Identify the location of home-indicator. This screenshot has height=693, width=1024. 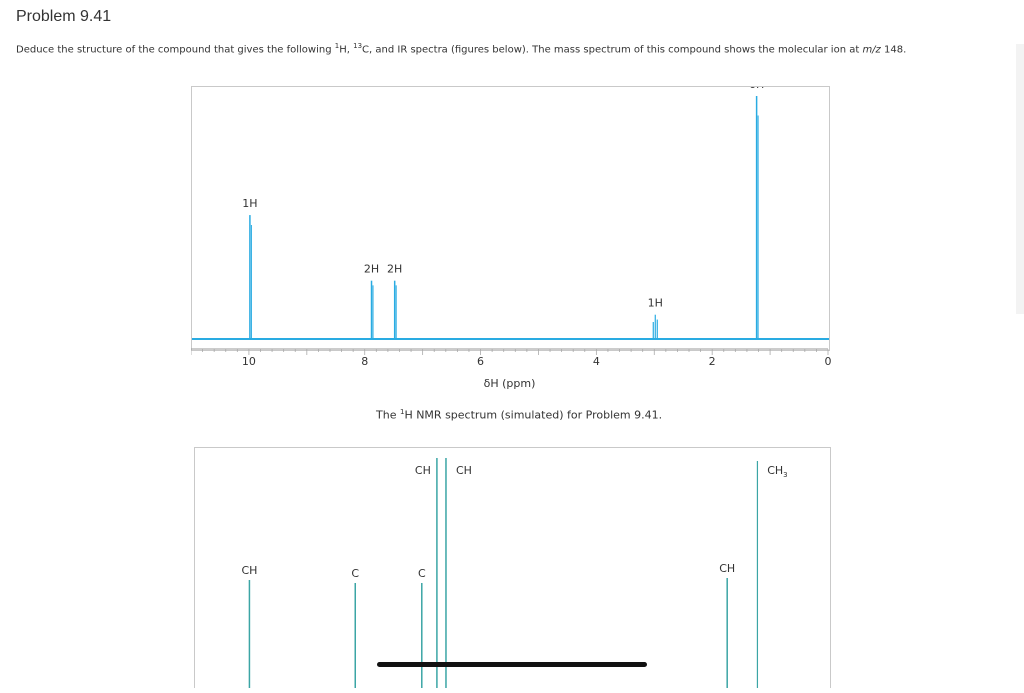
(512, 664).